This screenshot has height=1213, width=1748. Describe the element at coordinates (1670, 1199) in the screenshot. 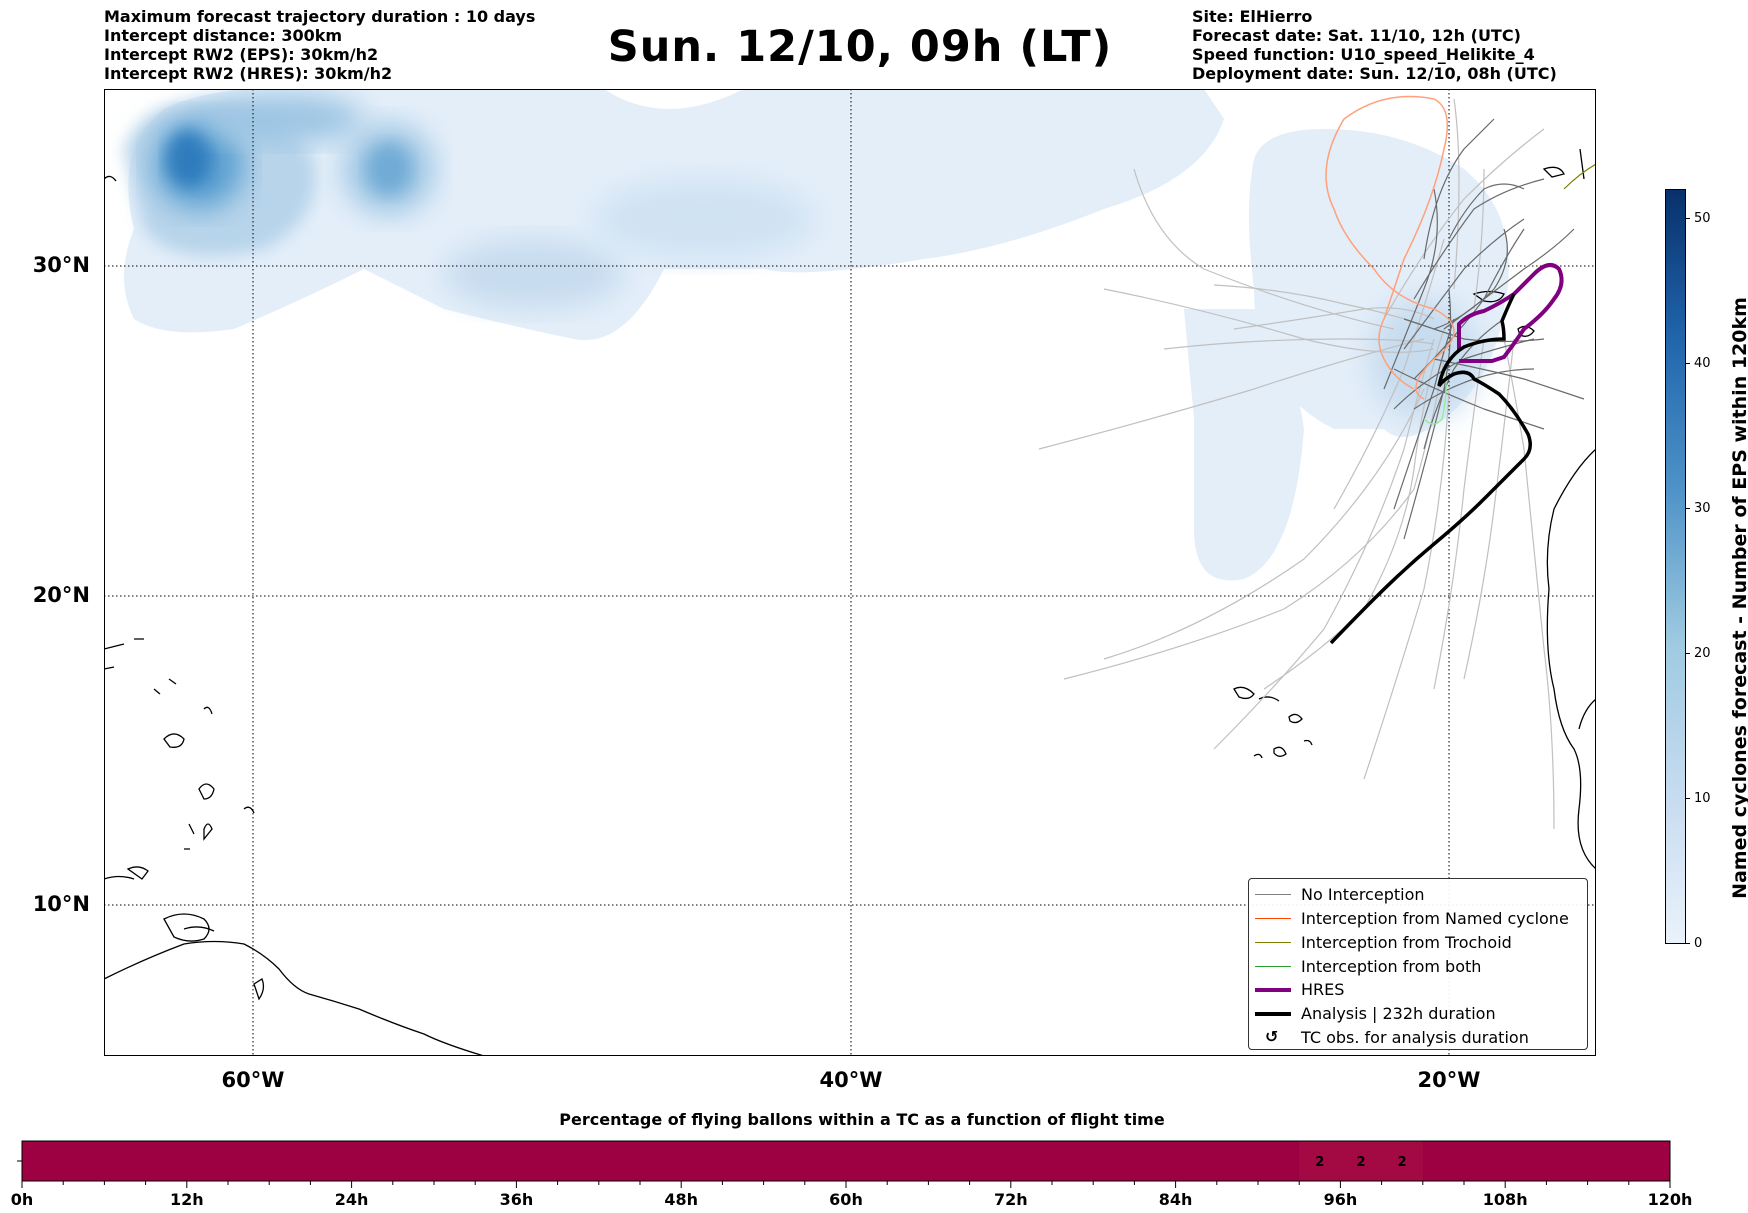

I see `time-label: 120h` at that location.